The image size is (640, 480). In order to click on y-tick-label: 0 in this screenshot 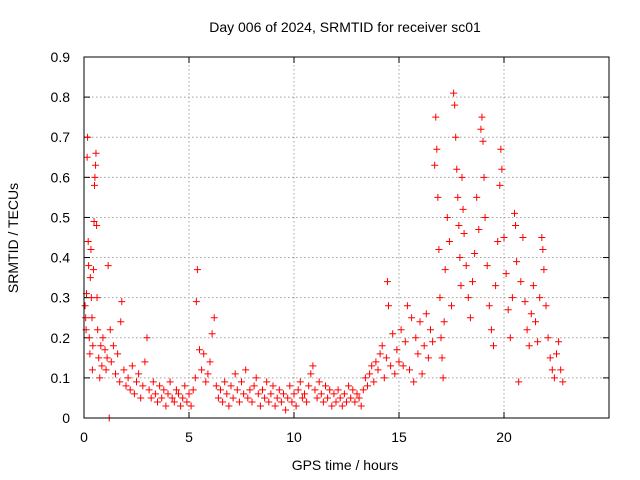, I will do `click(66, 418)`.